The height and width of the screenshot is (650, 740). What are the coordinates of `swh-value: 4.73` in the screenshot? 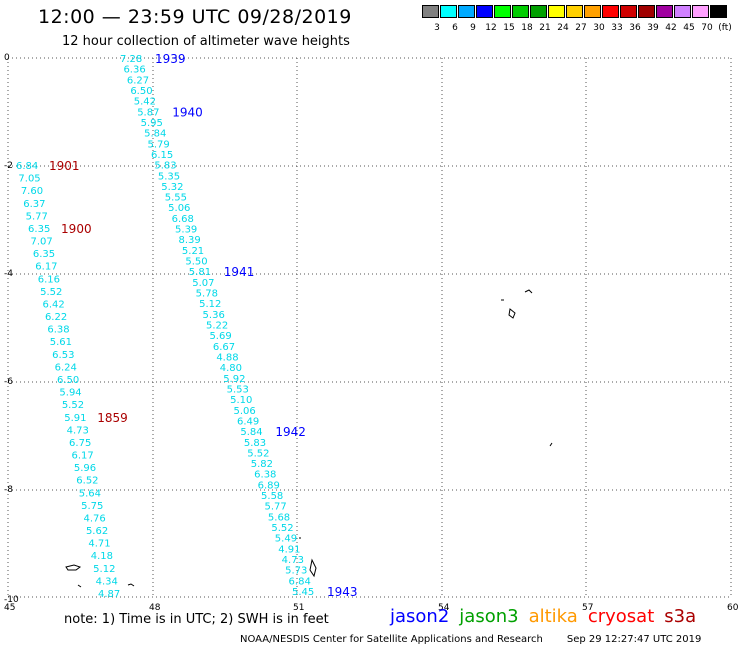 It's located at (78, 430).